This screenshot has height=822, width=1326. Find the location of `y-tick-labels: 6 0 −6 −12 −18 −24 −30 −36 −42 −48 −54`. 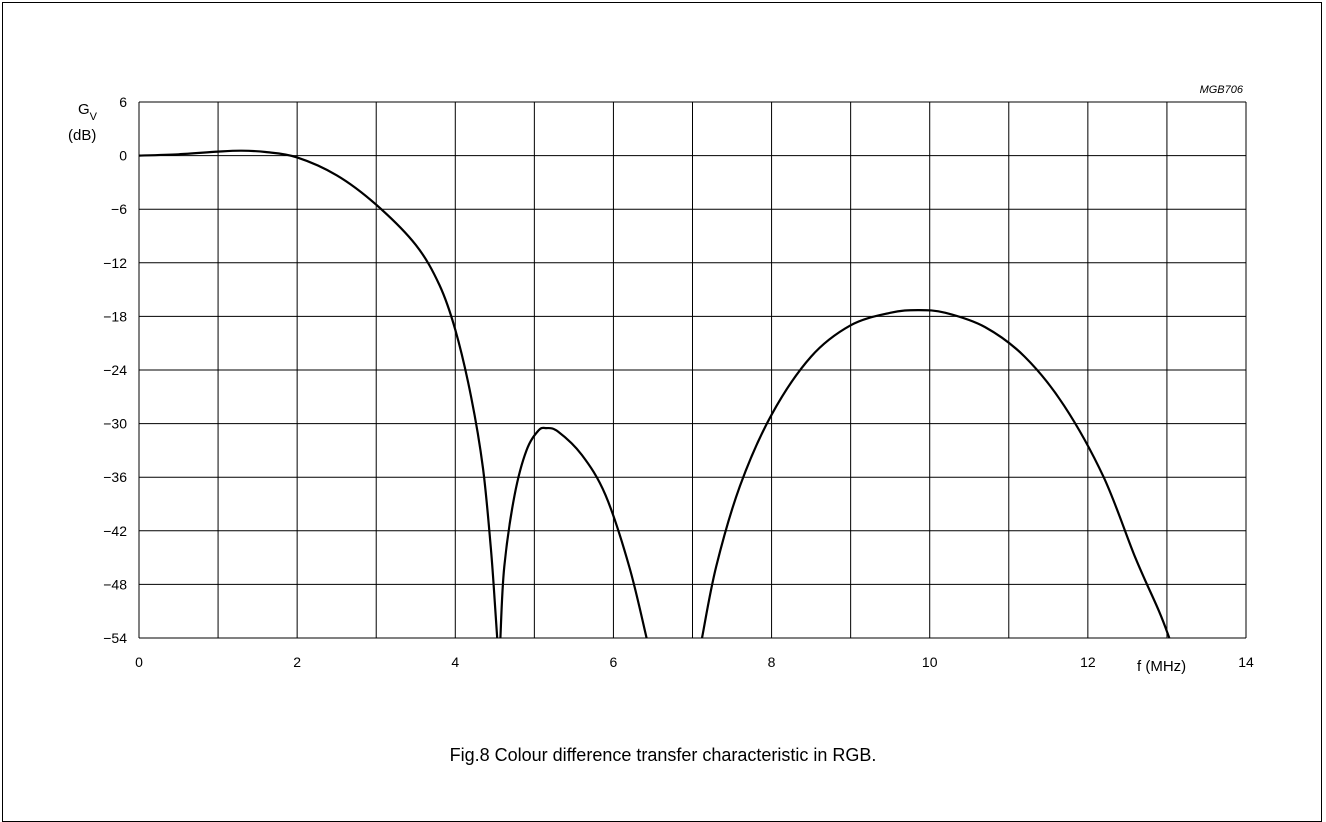

y-tick-labels: 6 0 −6 −12 −18 −24 −30 −36 −42 −48 −54 is located at coordinates (115, 370).